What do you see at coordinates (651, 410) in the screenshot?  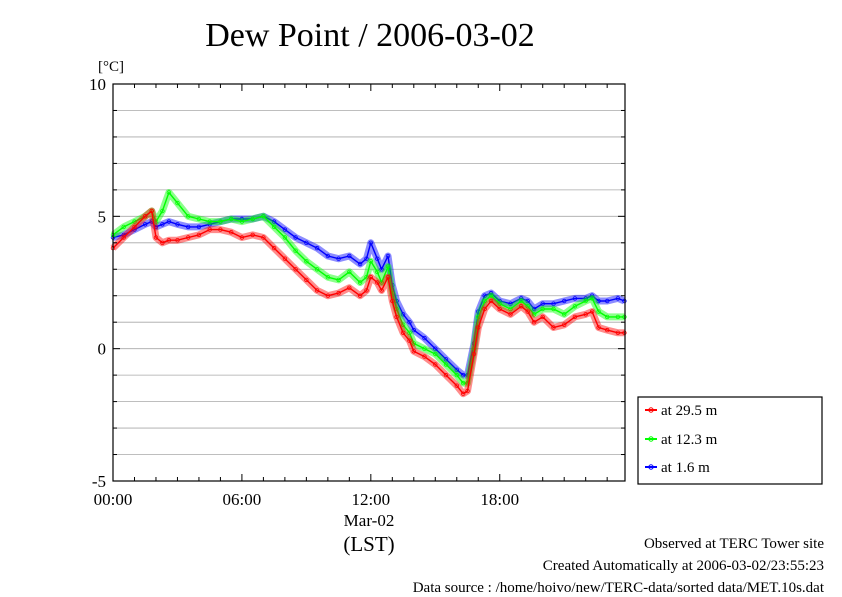 I see `legend-marker-29-5m` at bounding box center [651, 410].